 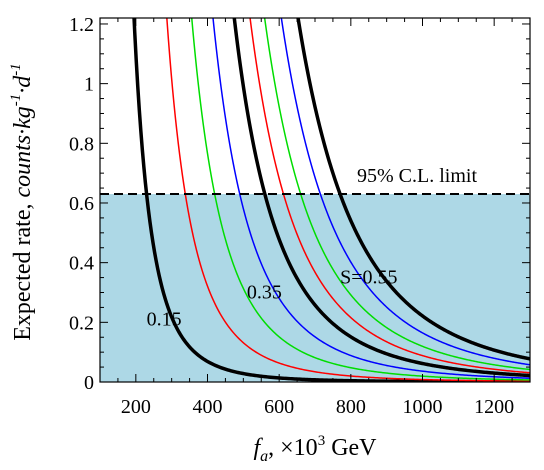 I want to click on x-tick-label: 800, so click(x=351, y=407).